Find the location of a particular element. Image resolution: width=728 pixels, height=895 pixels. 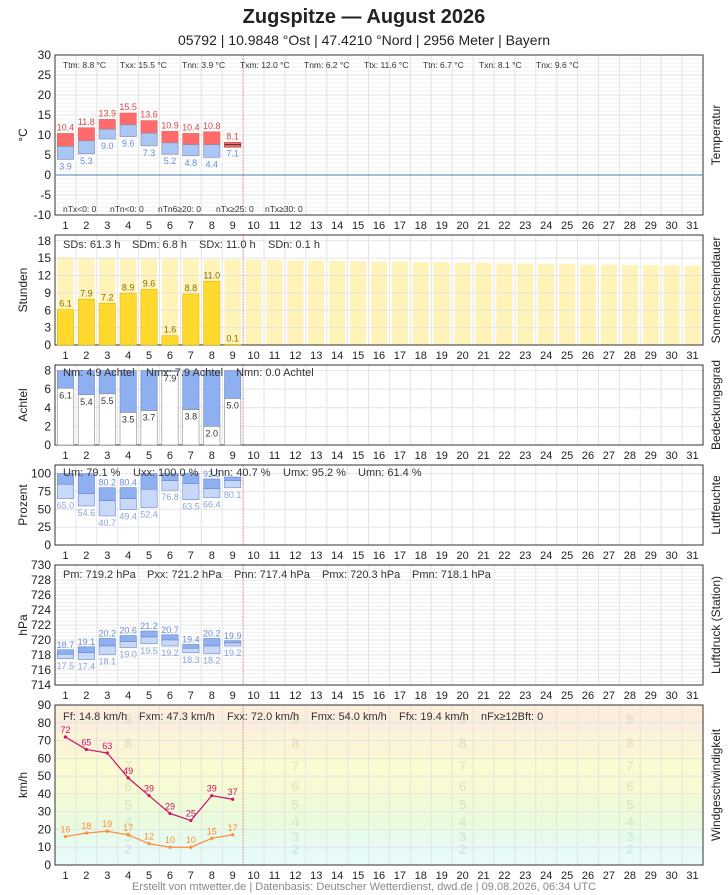

x-tick-label: 20 is located at coordinates (462, 556).